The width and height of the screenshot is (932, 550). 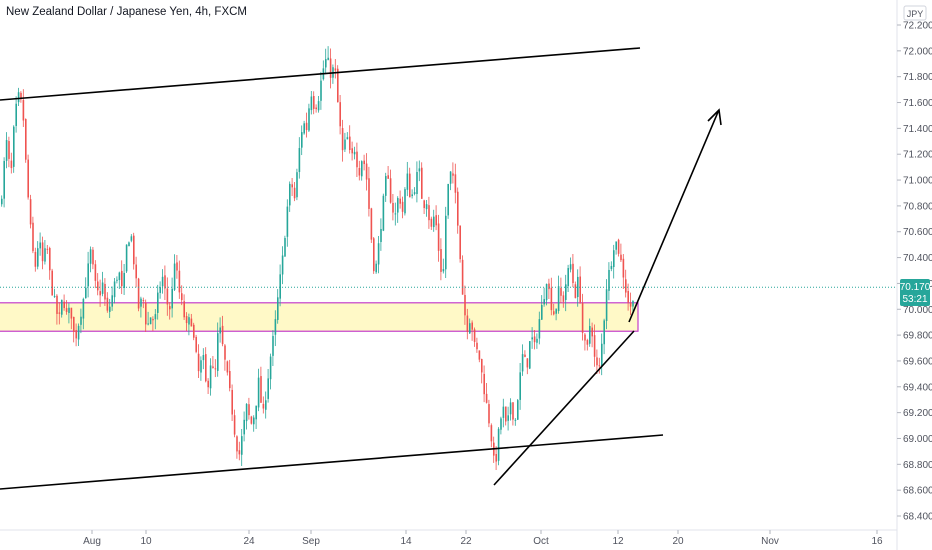 What do you see at coordinates (917, 155) in the screenshot?
I see `price-axis-tick-label: 71.200` at bounding box center [917, 155].